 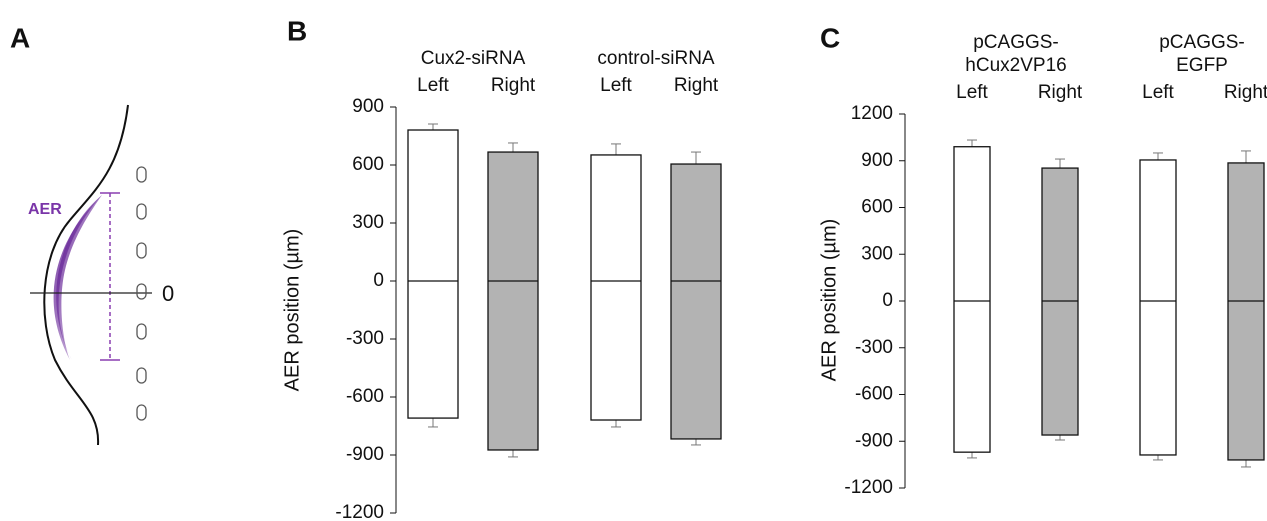 I want to click on aer-label: AER, so click(x=45, y=209).